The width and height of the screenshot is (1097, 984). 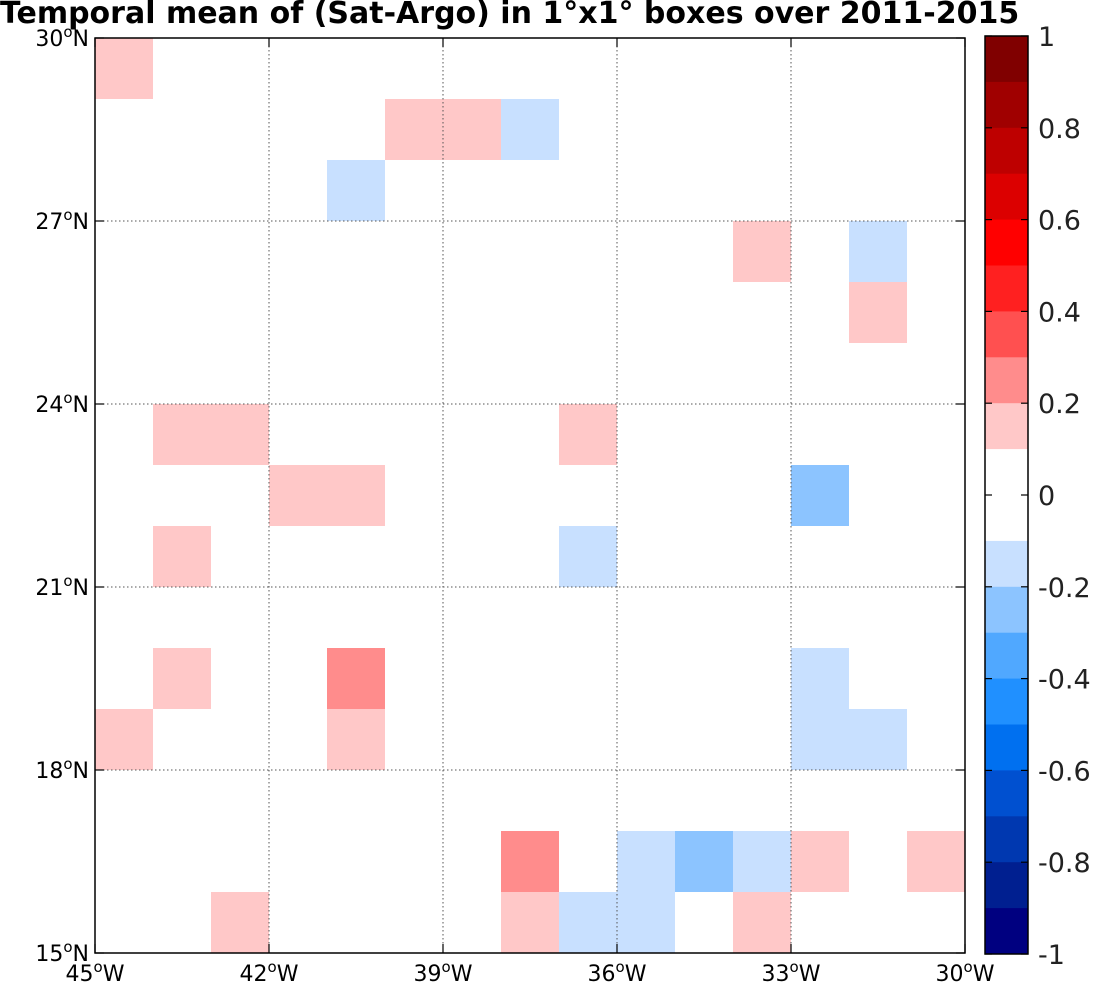 What do you see at coordinates (1059, 221) in the screenshot?
I see `colorbar-tick-label: 0.6` at bounding box center [1059, 221].